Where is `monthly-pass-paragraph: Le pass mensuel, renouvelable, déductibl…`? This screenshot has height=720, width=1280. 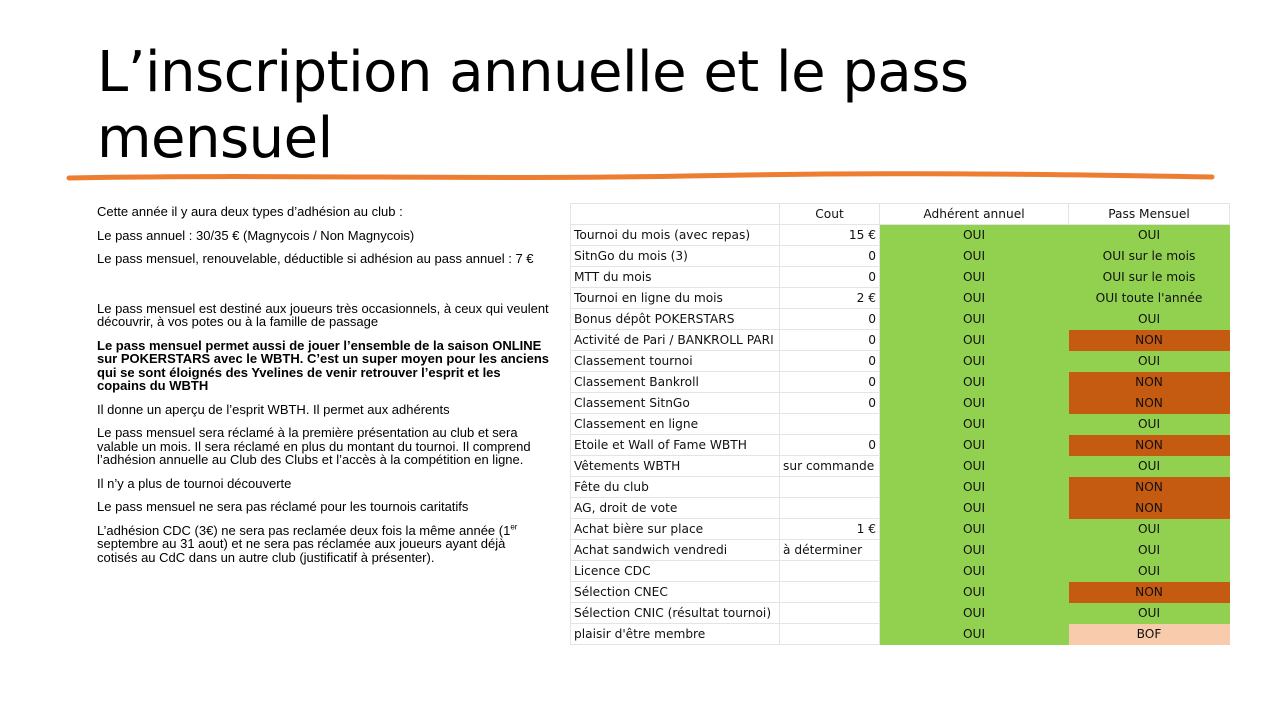
monthly-pass-paragraph: Le pass mensuel, renouvelable, déductibl… is located at coordinates (315, 258).